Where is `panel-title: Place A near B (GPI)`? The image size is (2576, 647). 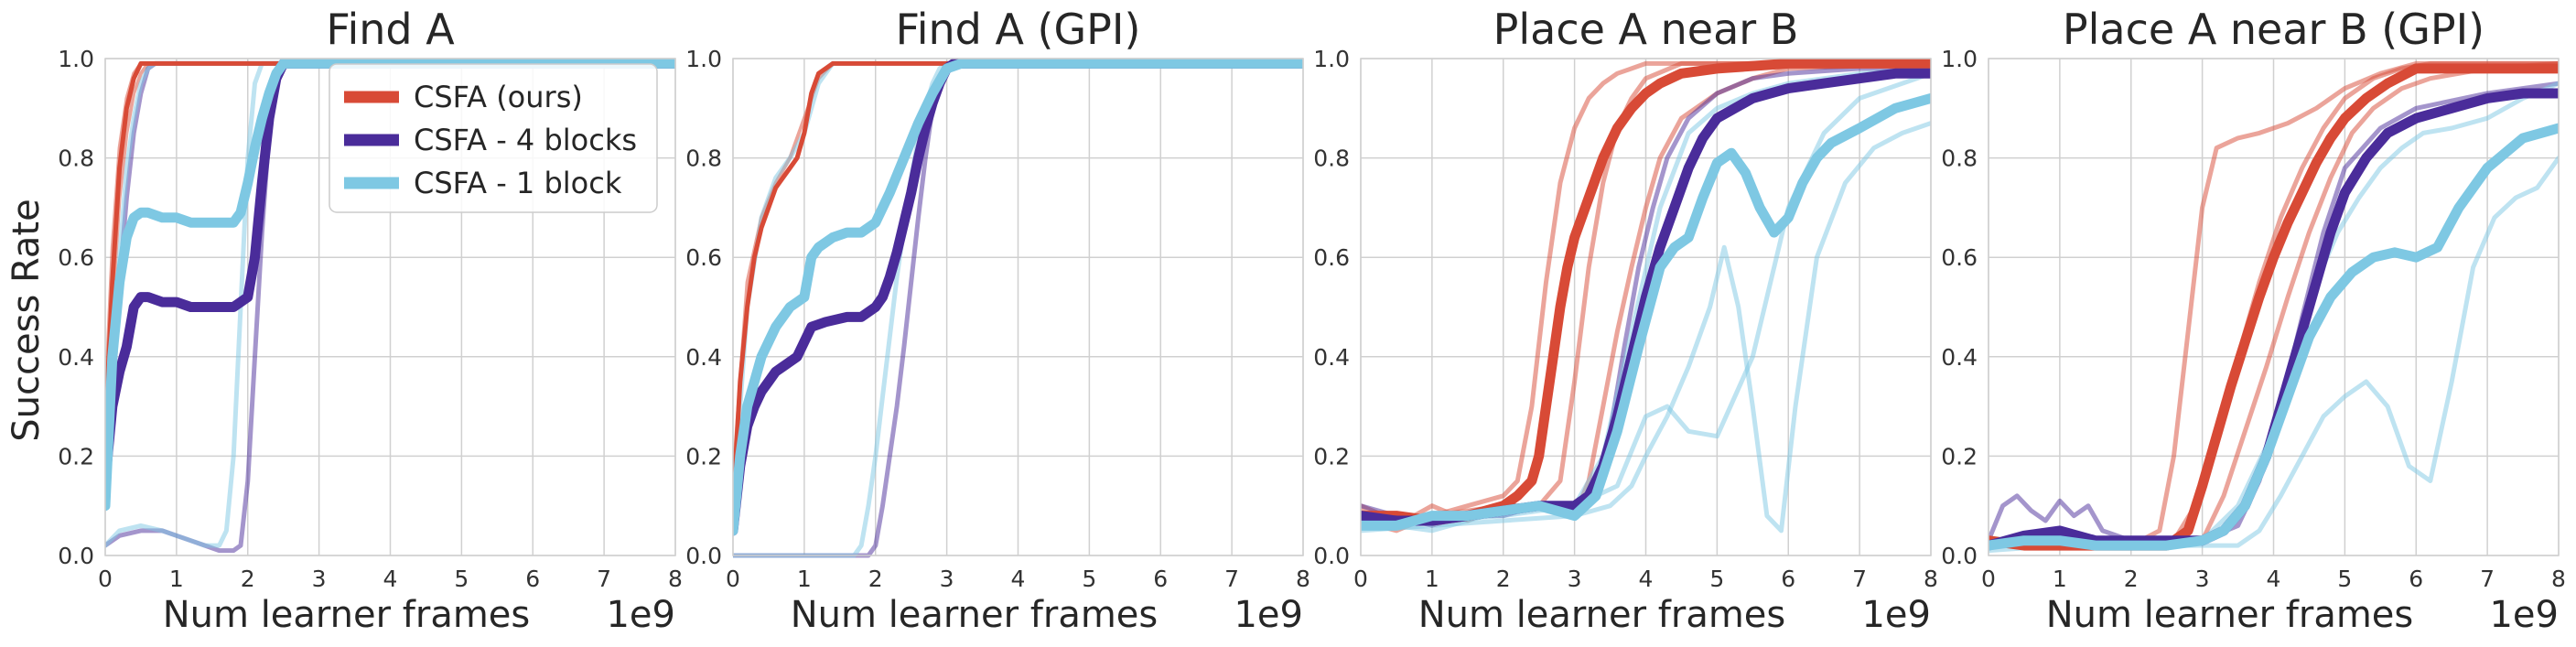 panel-title: Place A near B (GPI) is located at coordinates (2273, 29).